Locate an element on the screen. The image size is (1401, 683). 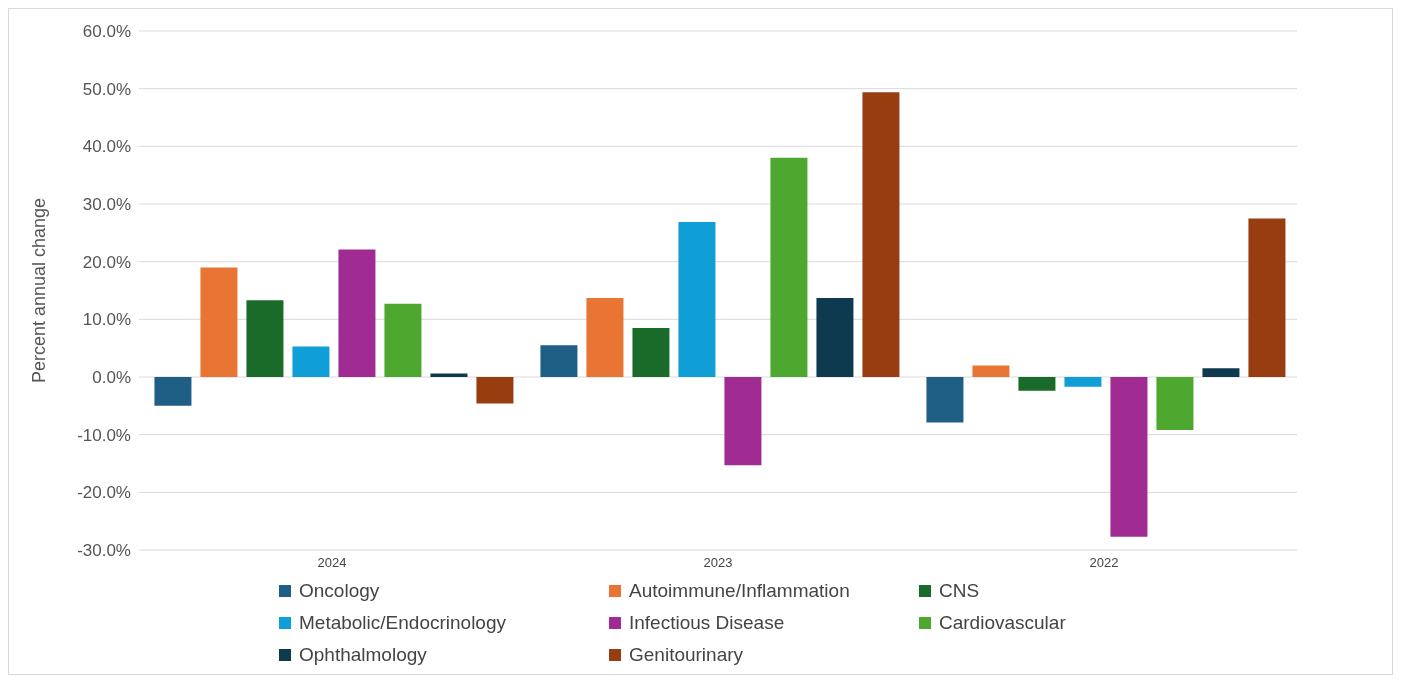
y-tick-label: -20.0% is located at coordinates (104, 493).